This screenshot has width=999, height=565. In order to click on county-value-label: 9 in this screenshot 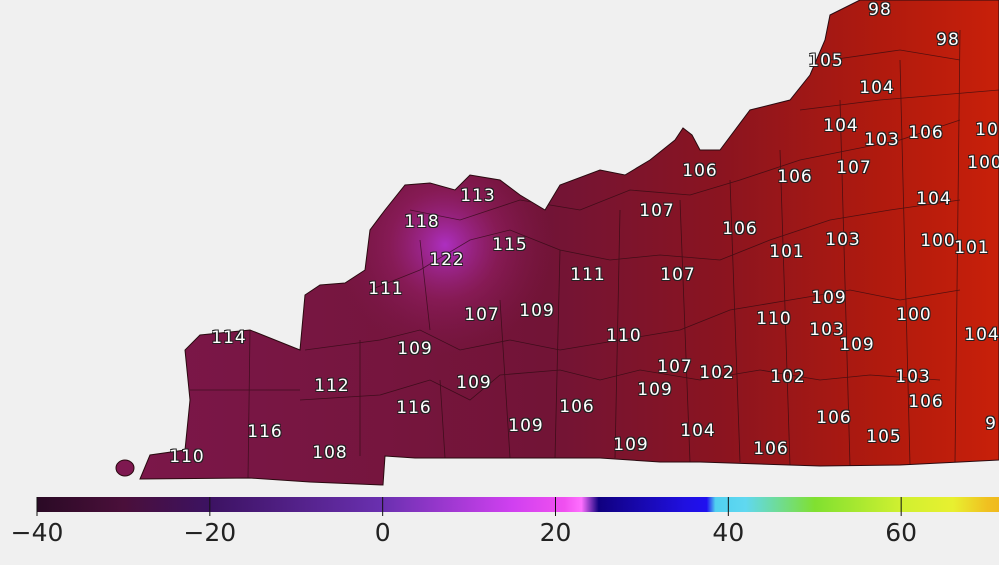, I will do `click(991, 424)`.